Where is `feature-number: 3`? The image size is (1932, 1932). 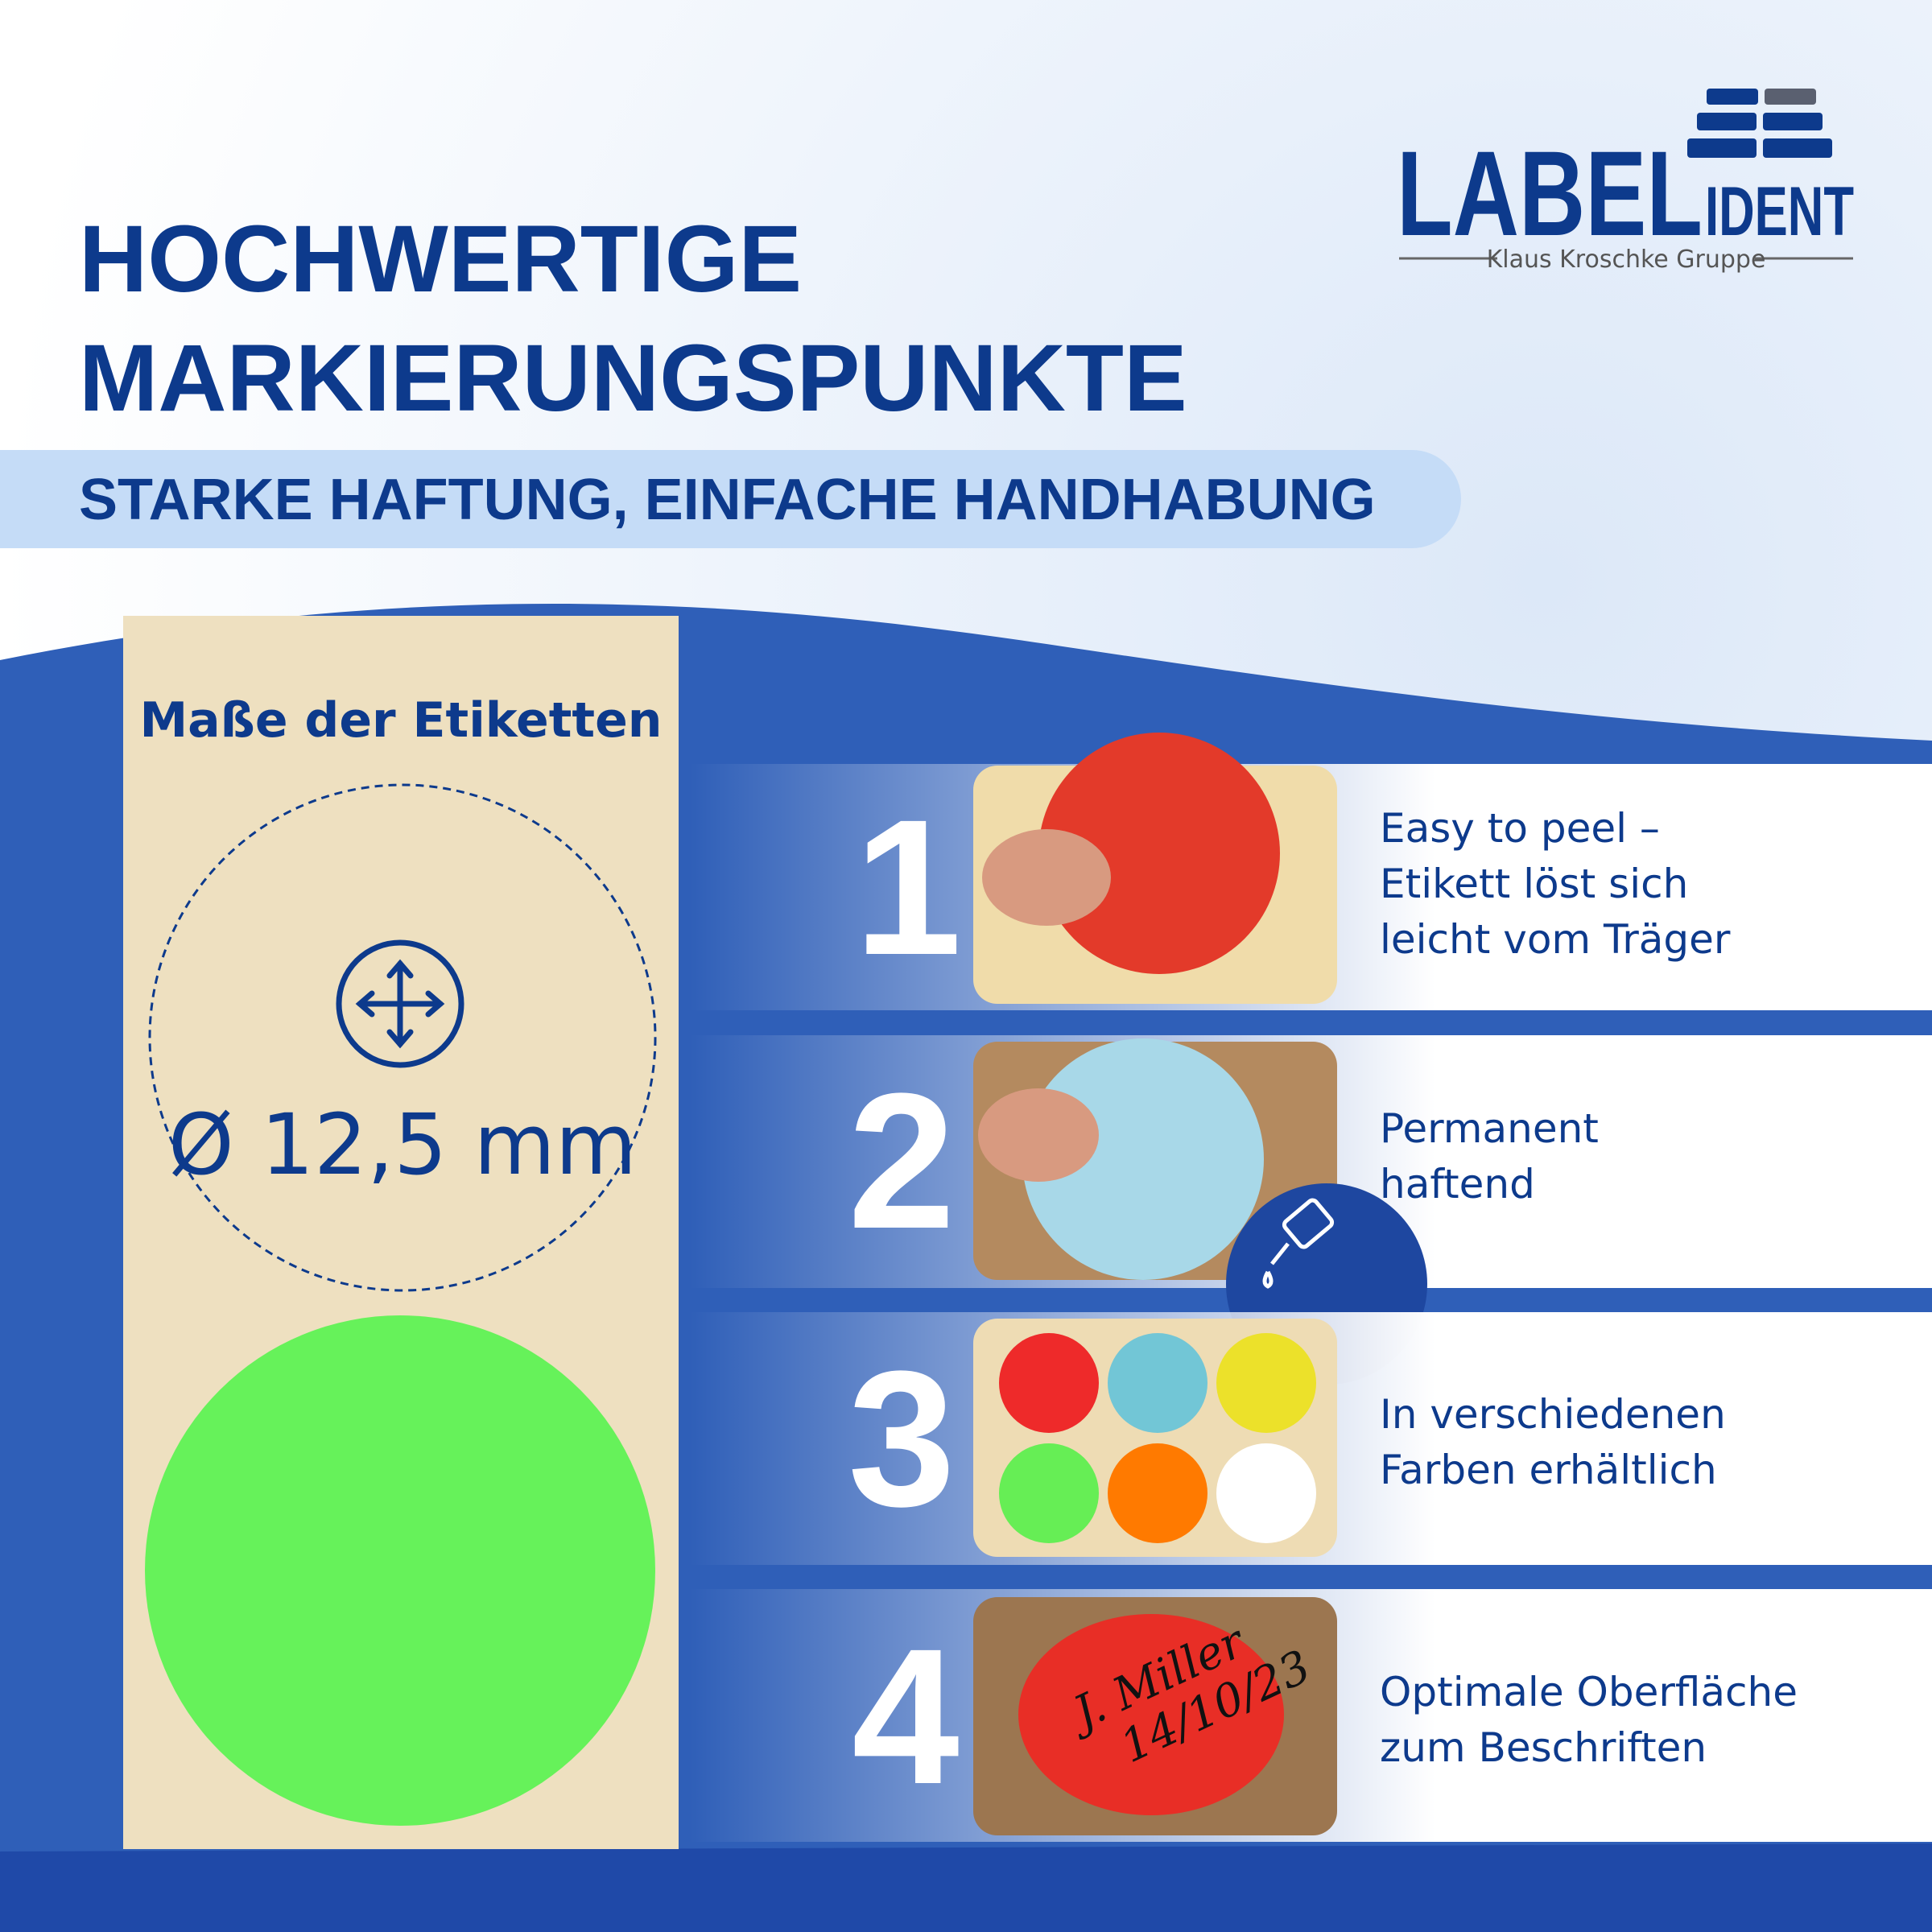 feature-number: 3 is located at coordinates (901, 1438).